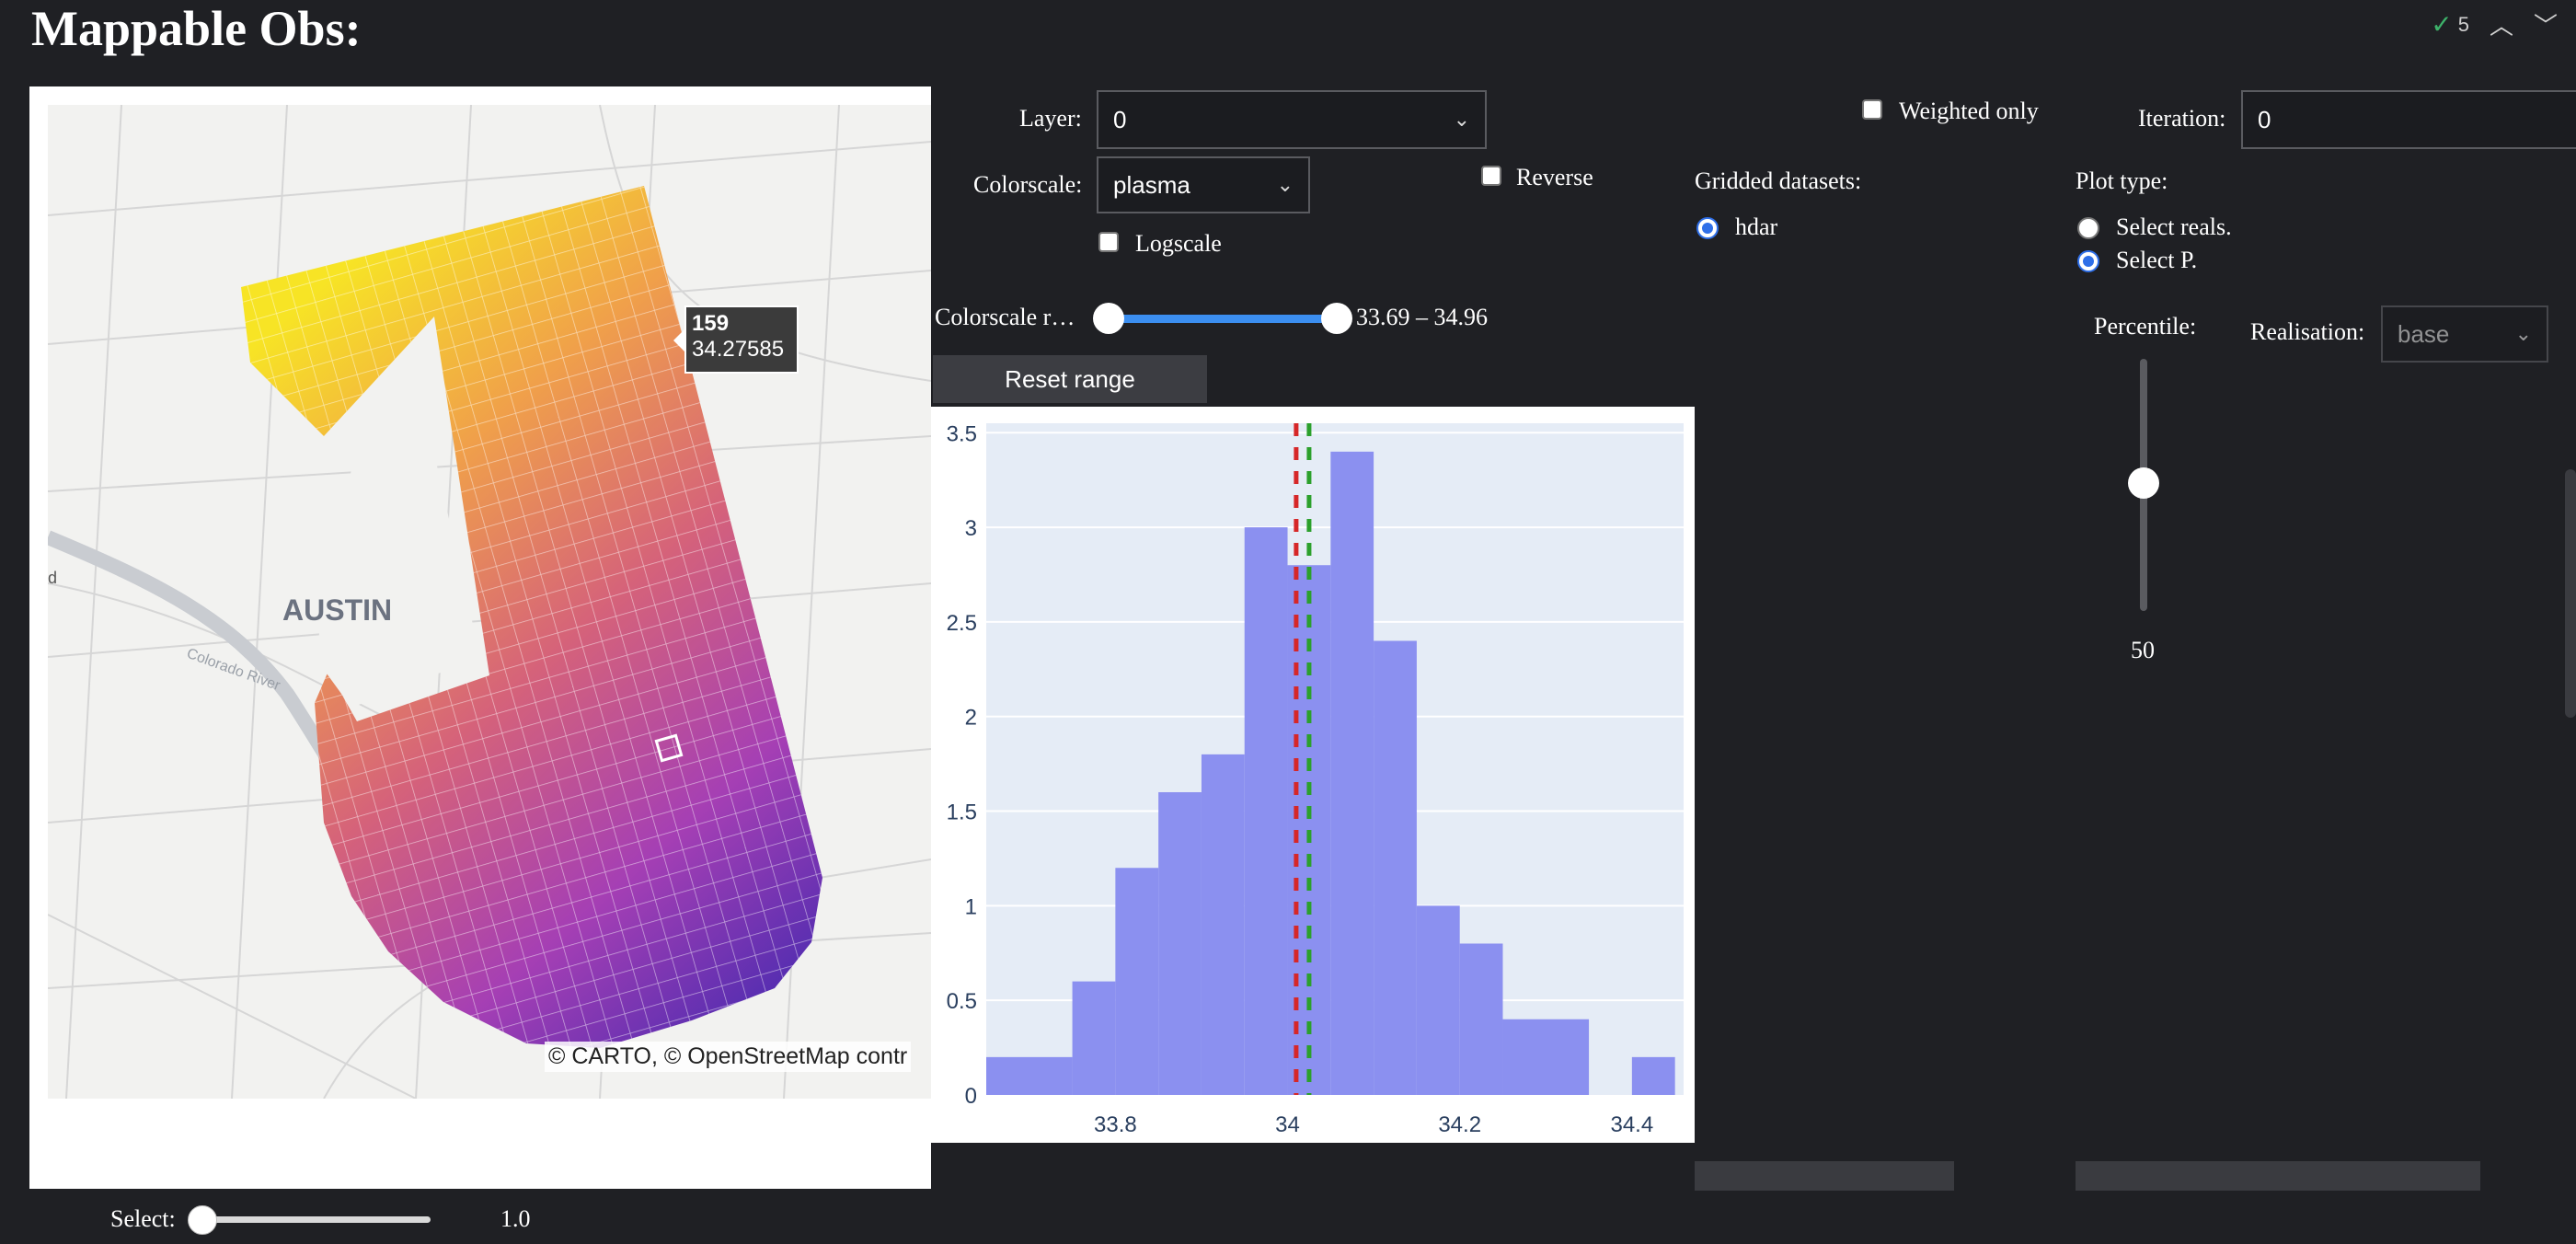  What do you see at coordinates (1070, 379) in the screenshot?
I see `reset-range-button: Reset range` at bounding box center [1070, 379].